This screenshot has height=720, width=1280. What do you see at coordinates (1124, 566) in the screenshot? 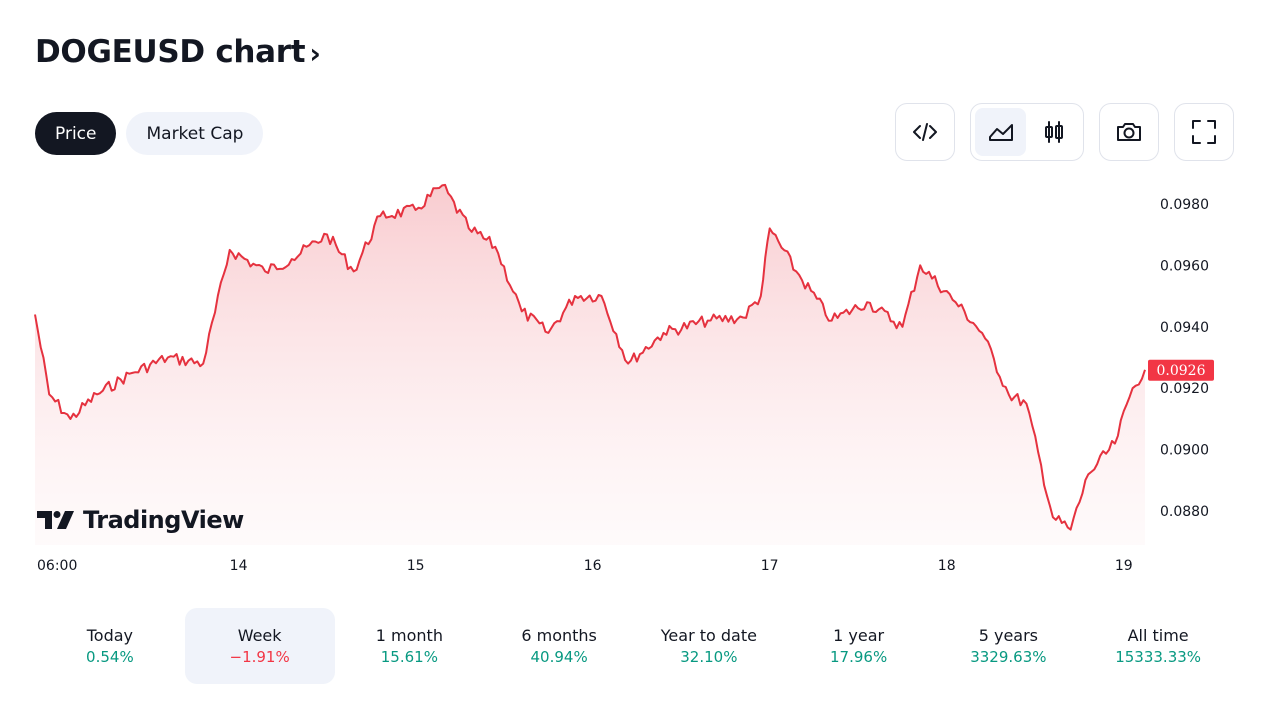
I see `x-tick-label: 19` at bounding box center [1124, 566].